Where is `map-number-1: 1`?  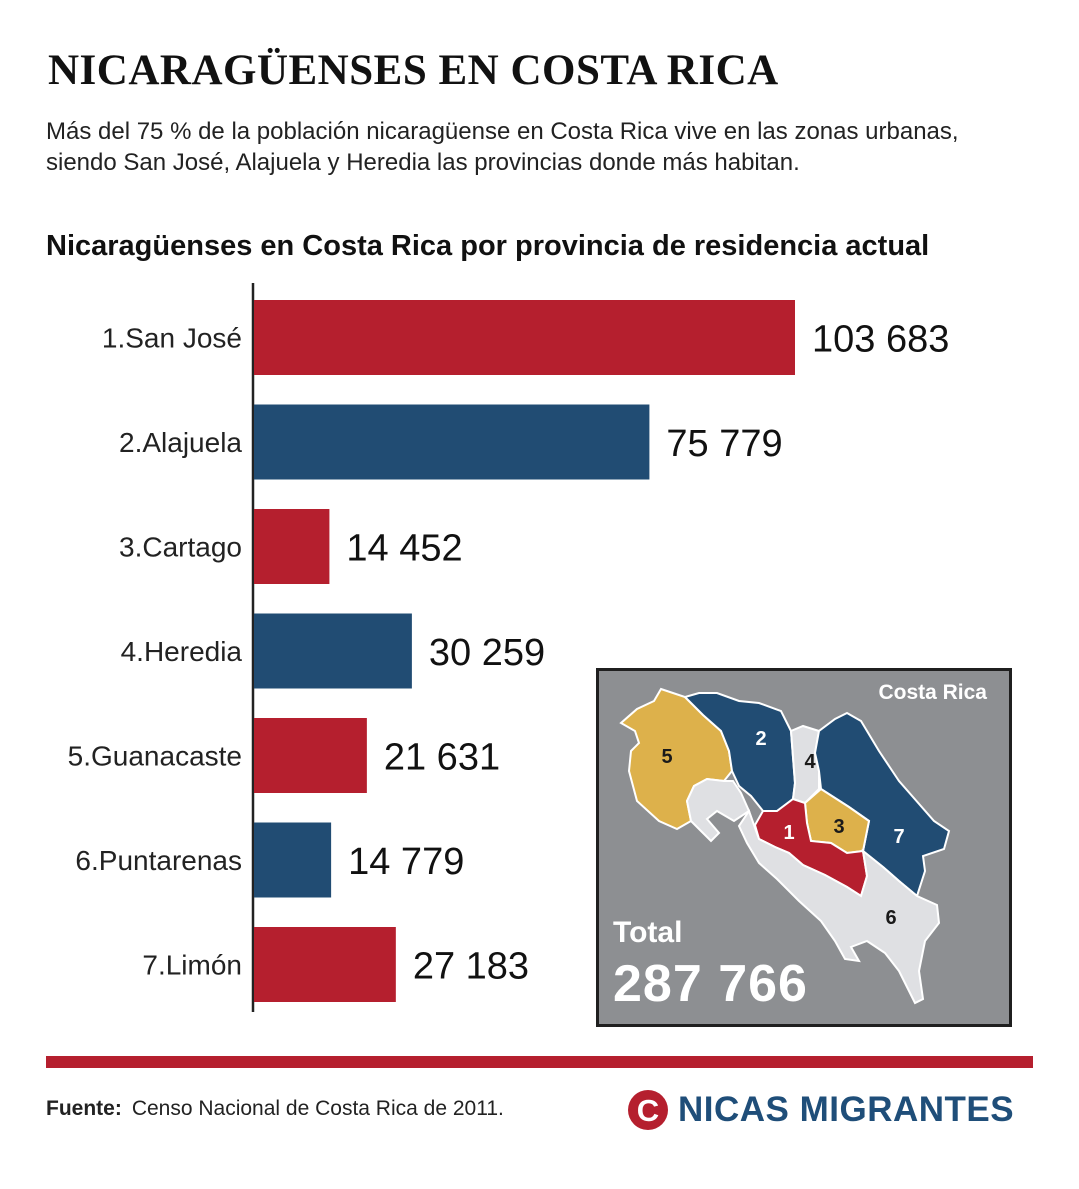 map-number-1: 1 is located at coordinates (788, 833).